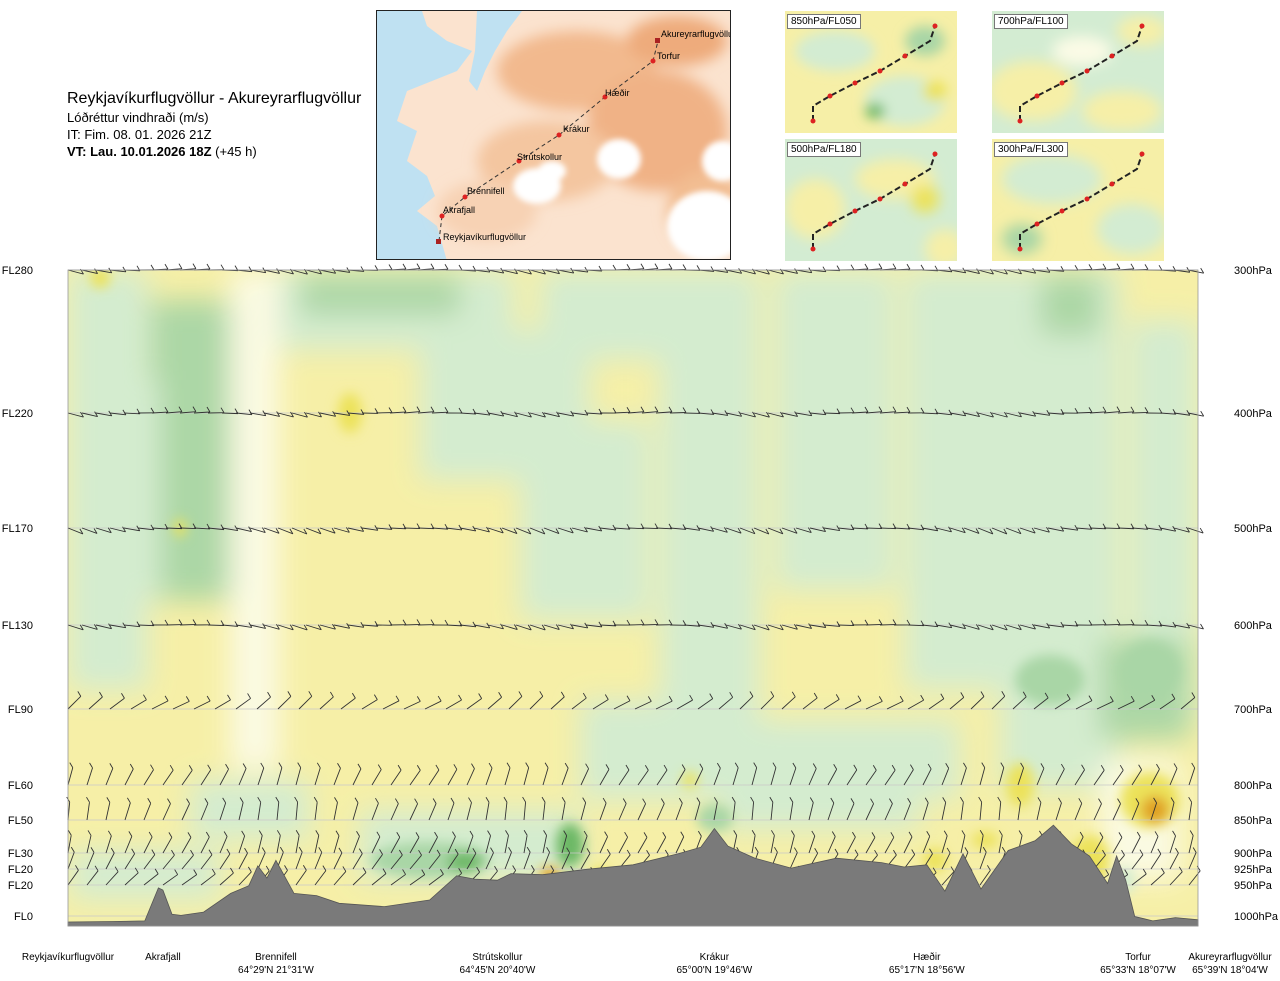  I want to click on pressure-label: 800hPa, so click(1253, 786).